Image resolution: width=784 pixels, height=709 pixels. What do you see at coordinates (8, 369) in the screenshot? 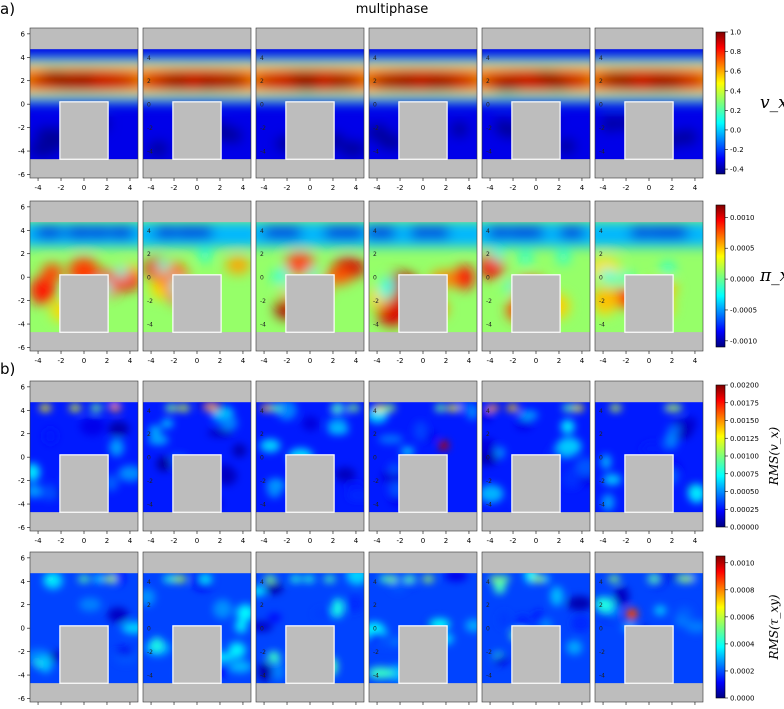
I see `panel-label-b: b)` at bounding box center [8, 369].